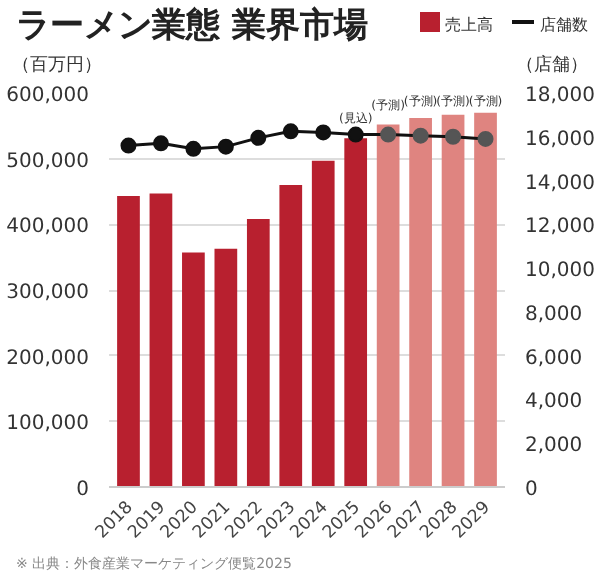 Image resolution: width=600 pixels, height=578 pixels. Describe the element at coordinates (48, 161) in the screenshot. I see `y-tick-label: 500,000` at that location.